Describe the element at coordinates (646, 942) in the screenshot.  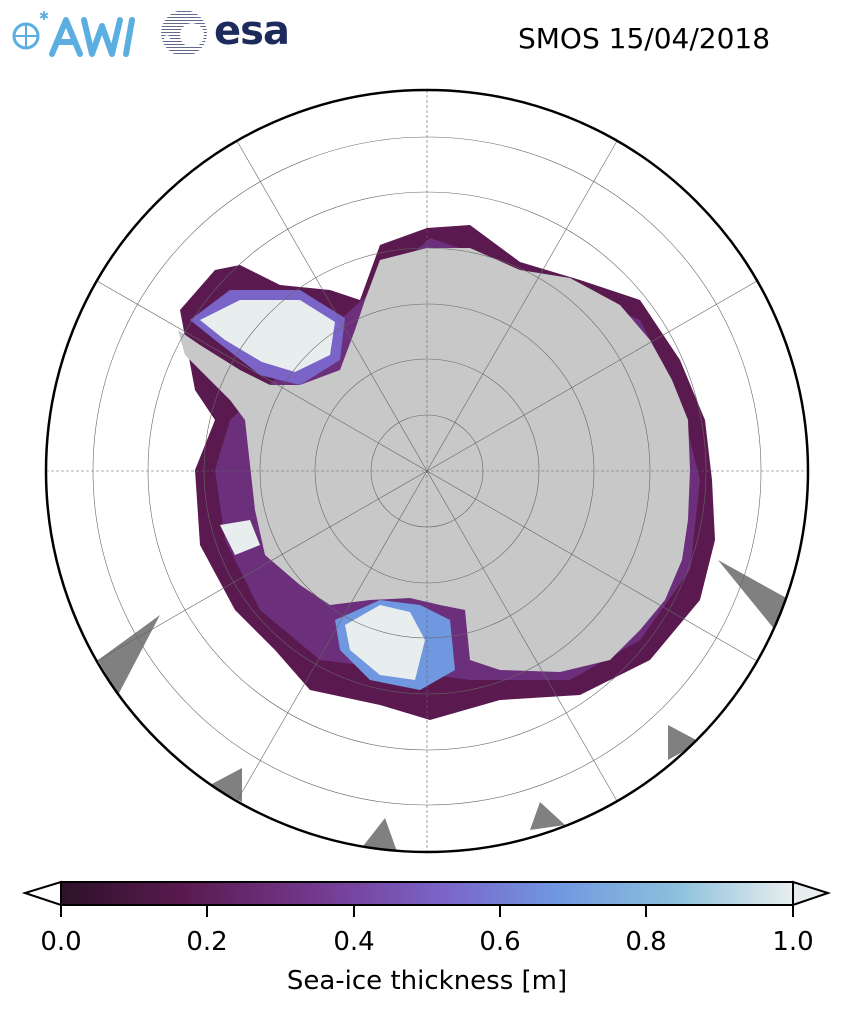
I see `colorbar-tick-label: 0.8` at that location.